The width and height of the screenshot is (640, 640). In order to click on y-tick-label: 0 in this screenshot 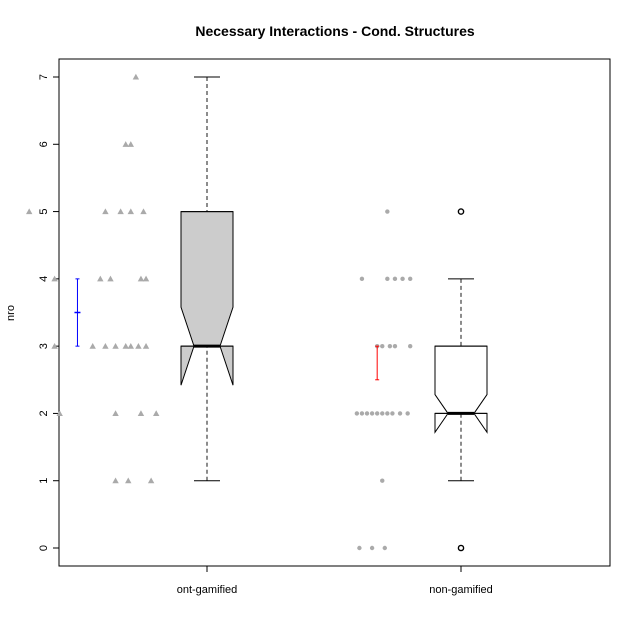, I will do `click(44, 548)`.